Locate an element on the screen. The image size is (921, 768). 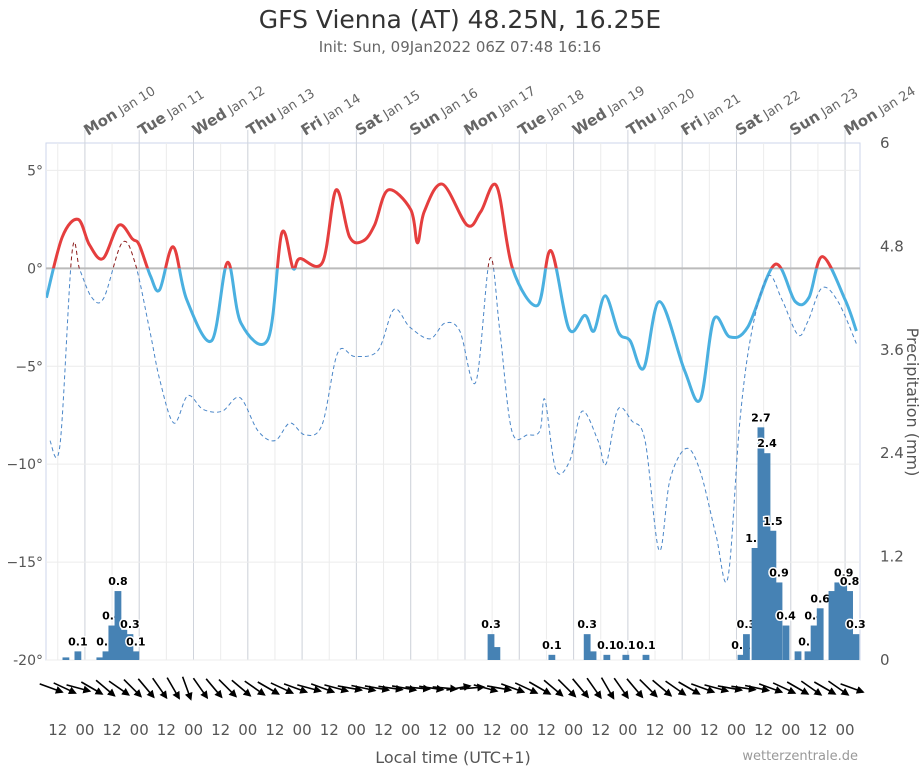
temperature-line is located at coordinates (442, 225).